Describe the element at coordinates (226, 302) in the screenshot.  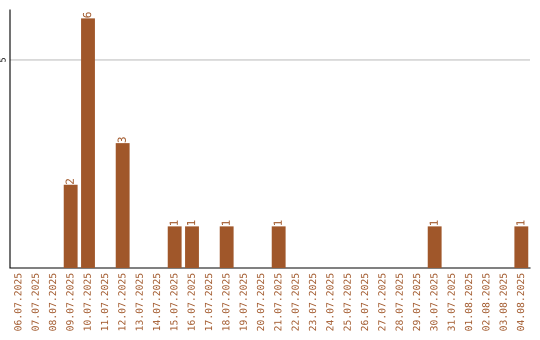
I see `x-tick-label: 18.07.2025` at that location.